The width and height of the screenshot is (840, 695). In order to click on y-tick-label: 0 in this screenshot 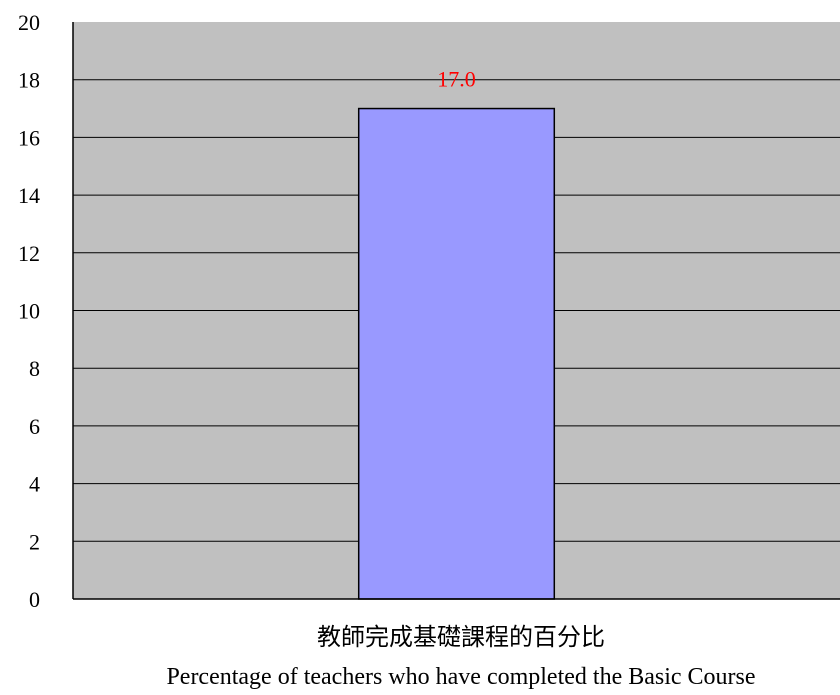, I will do `click(34, 599)`.